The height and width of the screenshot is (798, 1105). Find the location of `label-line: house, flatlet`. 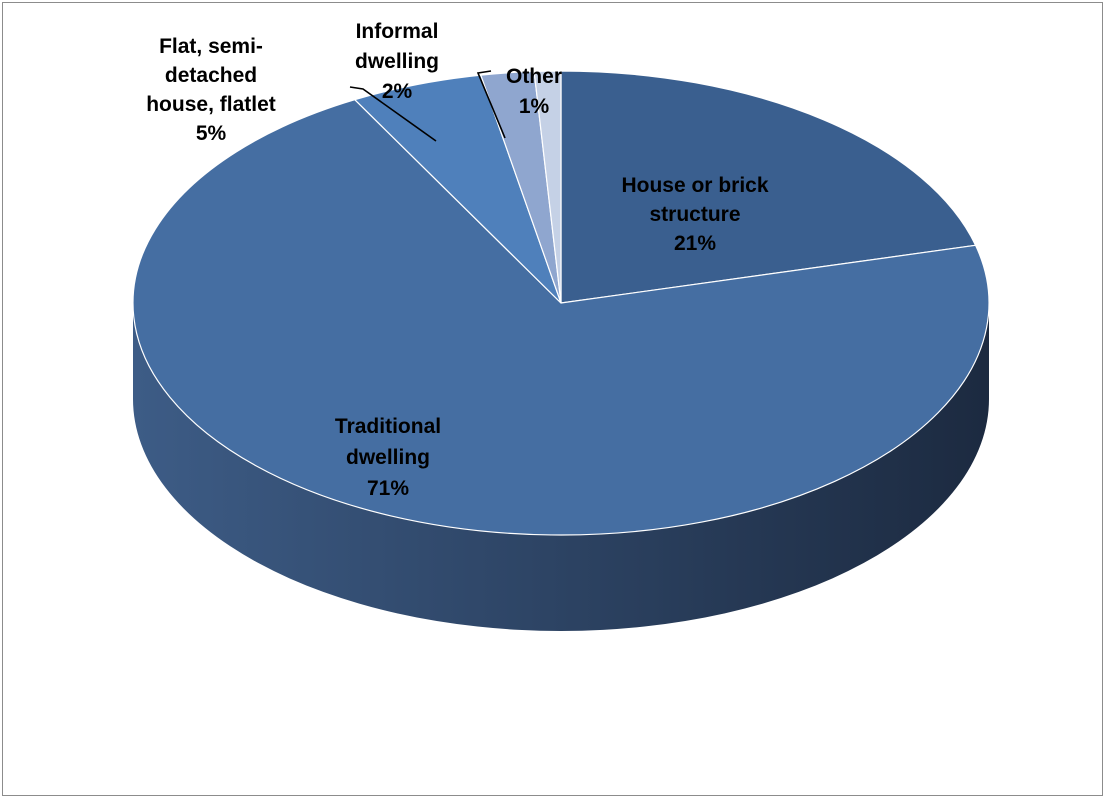

label-line: house, flatlet is located at coordinates (211, 104).